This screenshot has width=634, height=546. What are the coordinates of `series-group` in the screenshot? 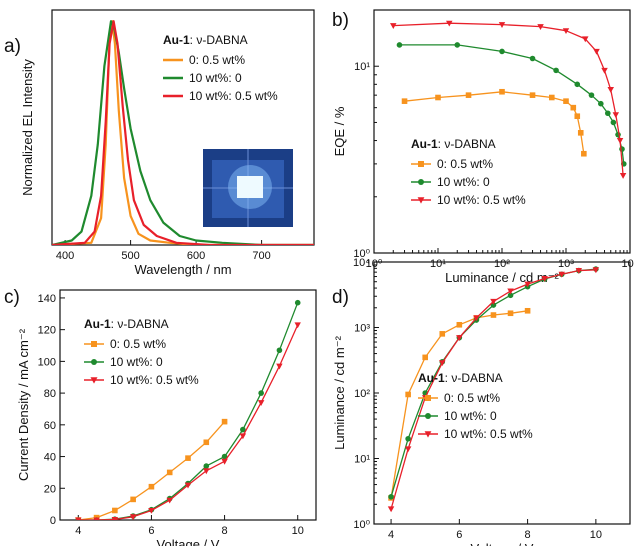 It's located at (188, 409).